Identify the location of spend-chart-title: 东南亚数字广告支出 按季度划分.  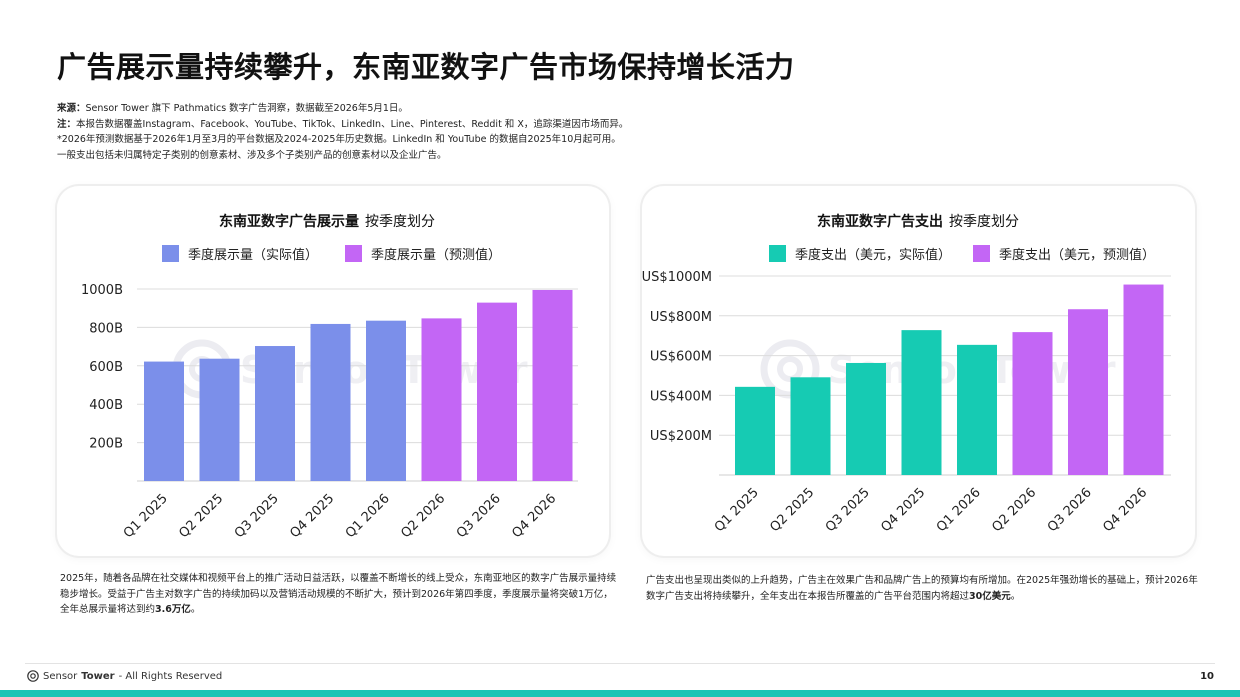
(918, 221).